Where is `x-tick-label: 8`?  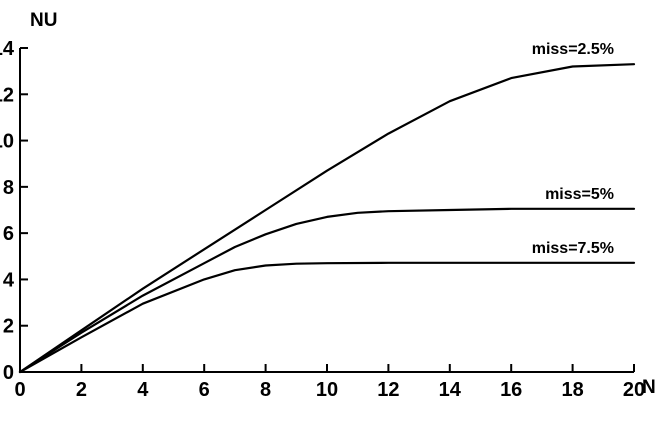
x-tick-label: 8 is located at coordinates (265, 390).